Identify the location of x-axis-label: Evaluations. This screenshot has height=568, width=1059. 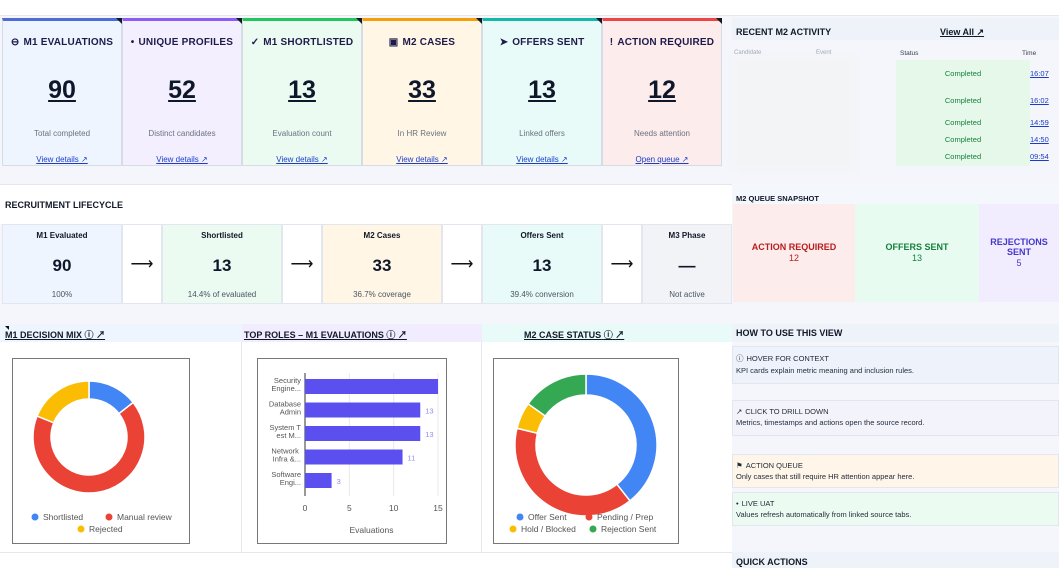
(372, 530).